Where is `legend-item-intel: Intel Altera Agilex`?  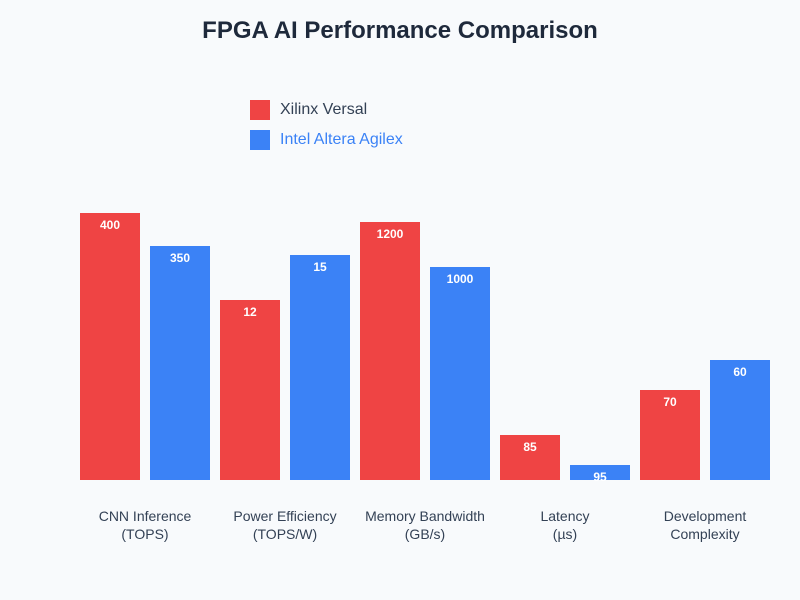
legend-item-intel: Intel Altera Agilex is located at coordinates (326, 140).